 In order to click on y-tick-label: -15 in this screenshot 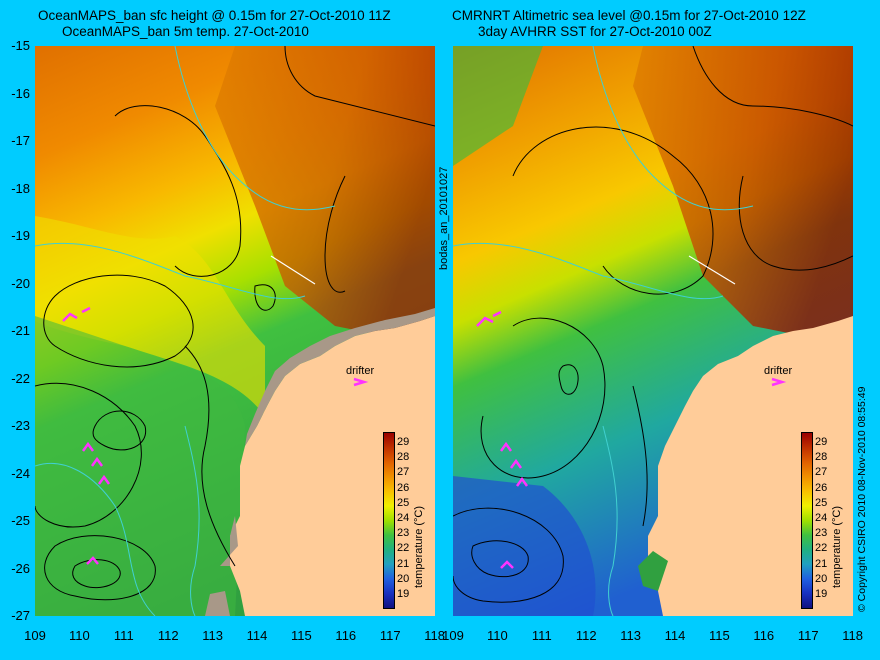, I will do `click(20, 45)`.